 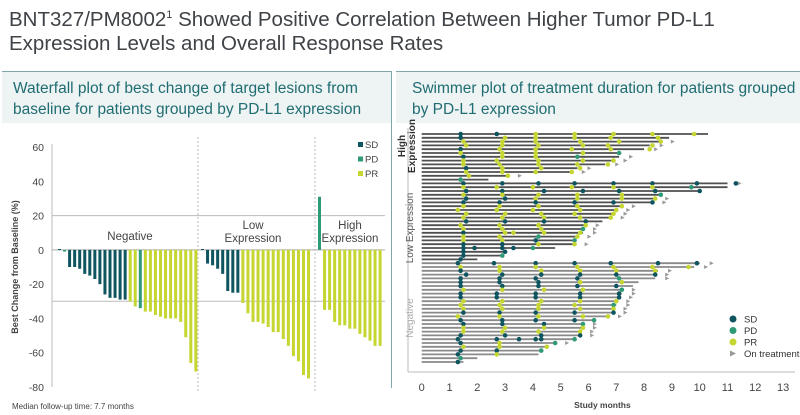 What do you see at coordinates (410, 318) in the screenshot?
I see `group-label: Negative` at bounding box center [410, 318].